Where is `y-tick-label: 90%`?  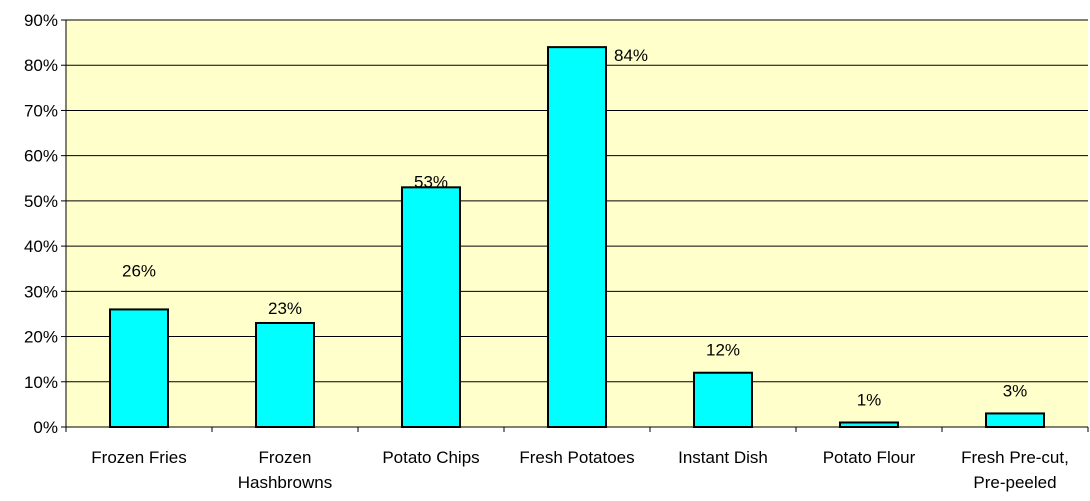 y-tick-label: 90% is located at coordinates (41, 20).